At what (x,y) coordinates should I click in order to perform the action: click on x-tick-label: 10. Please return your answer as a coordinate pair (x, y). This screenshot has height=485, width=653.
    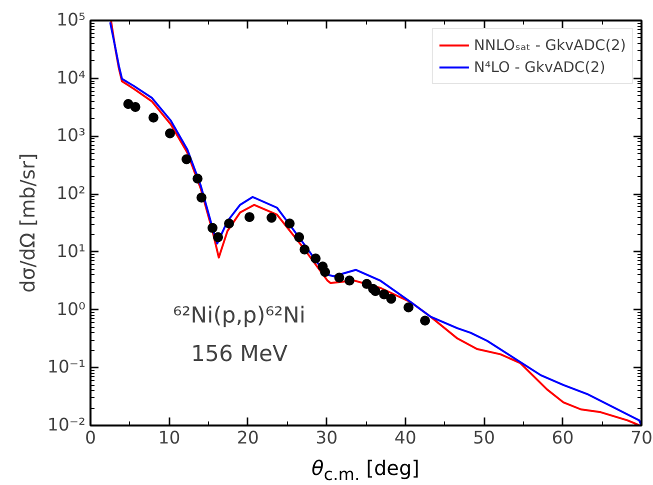
    Looking at the image, I should click on (169, 438).